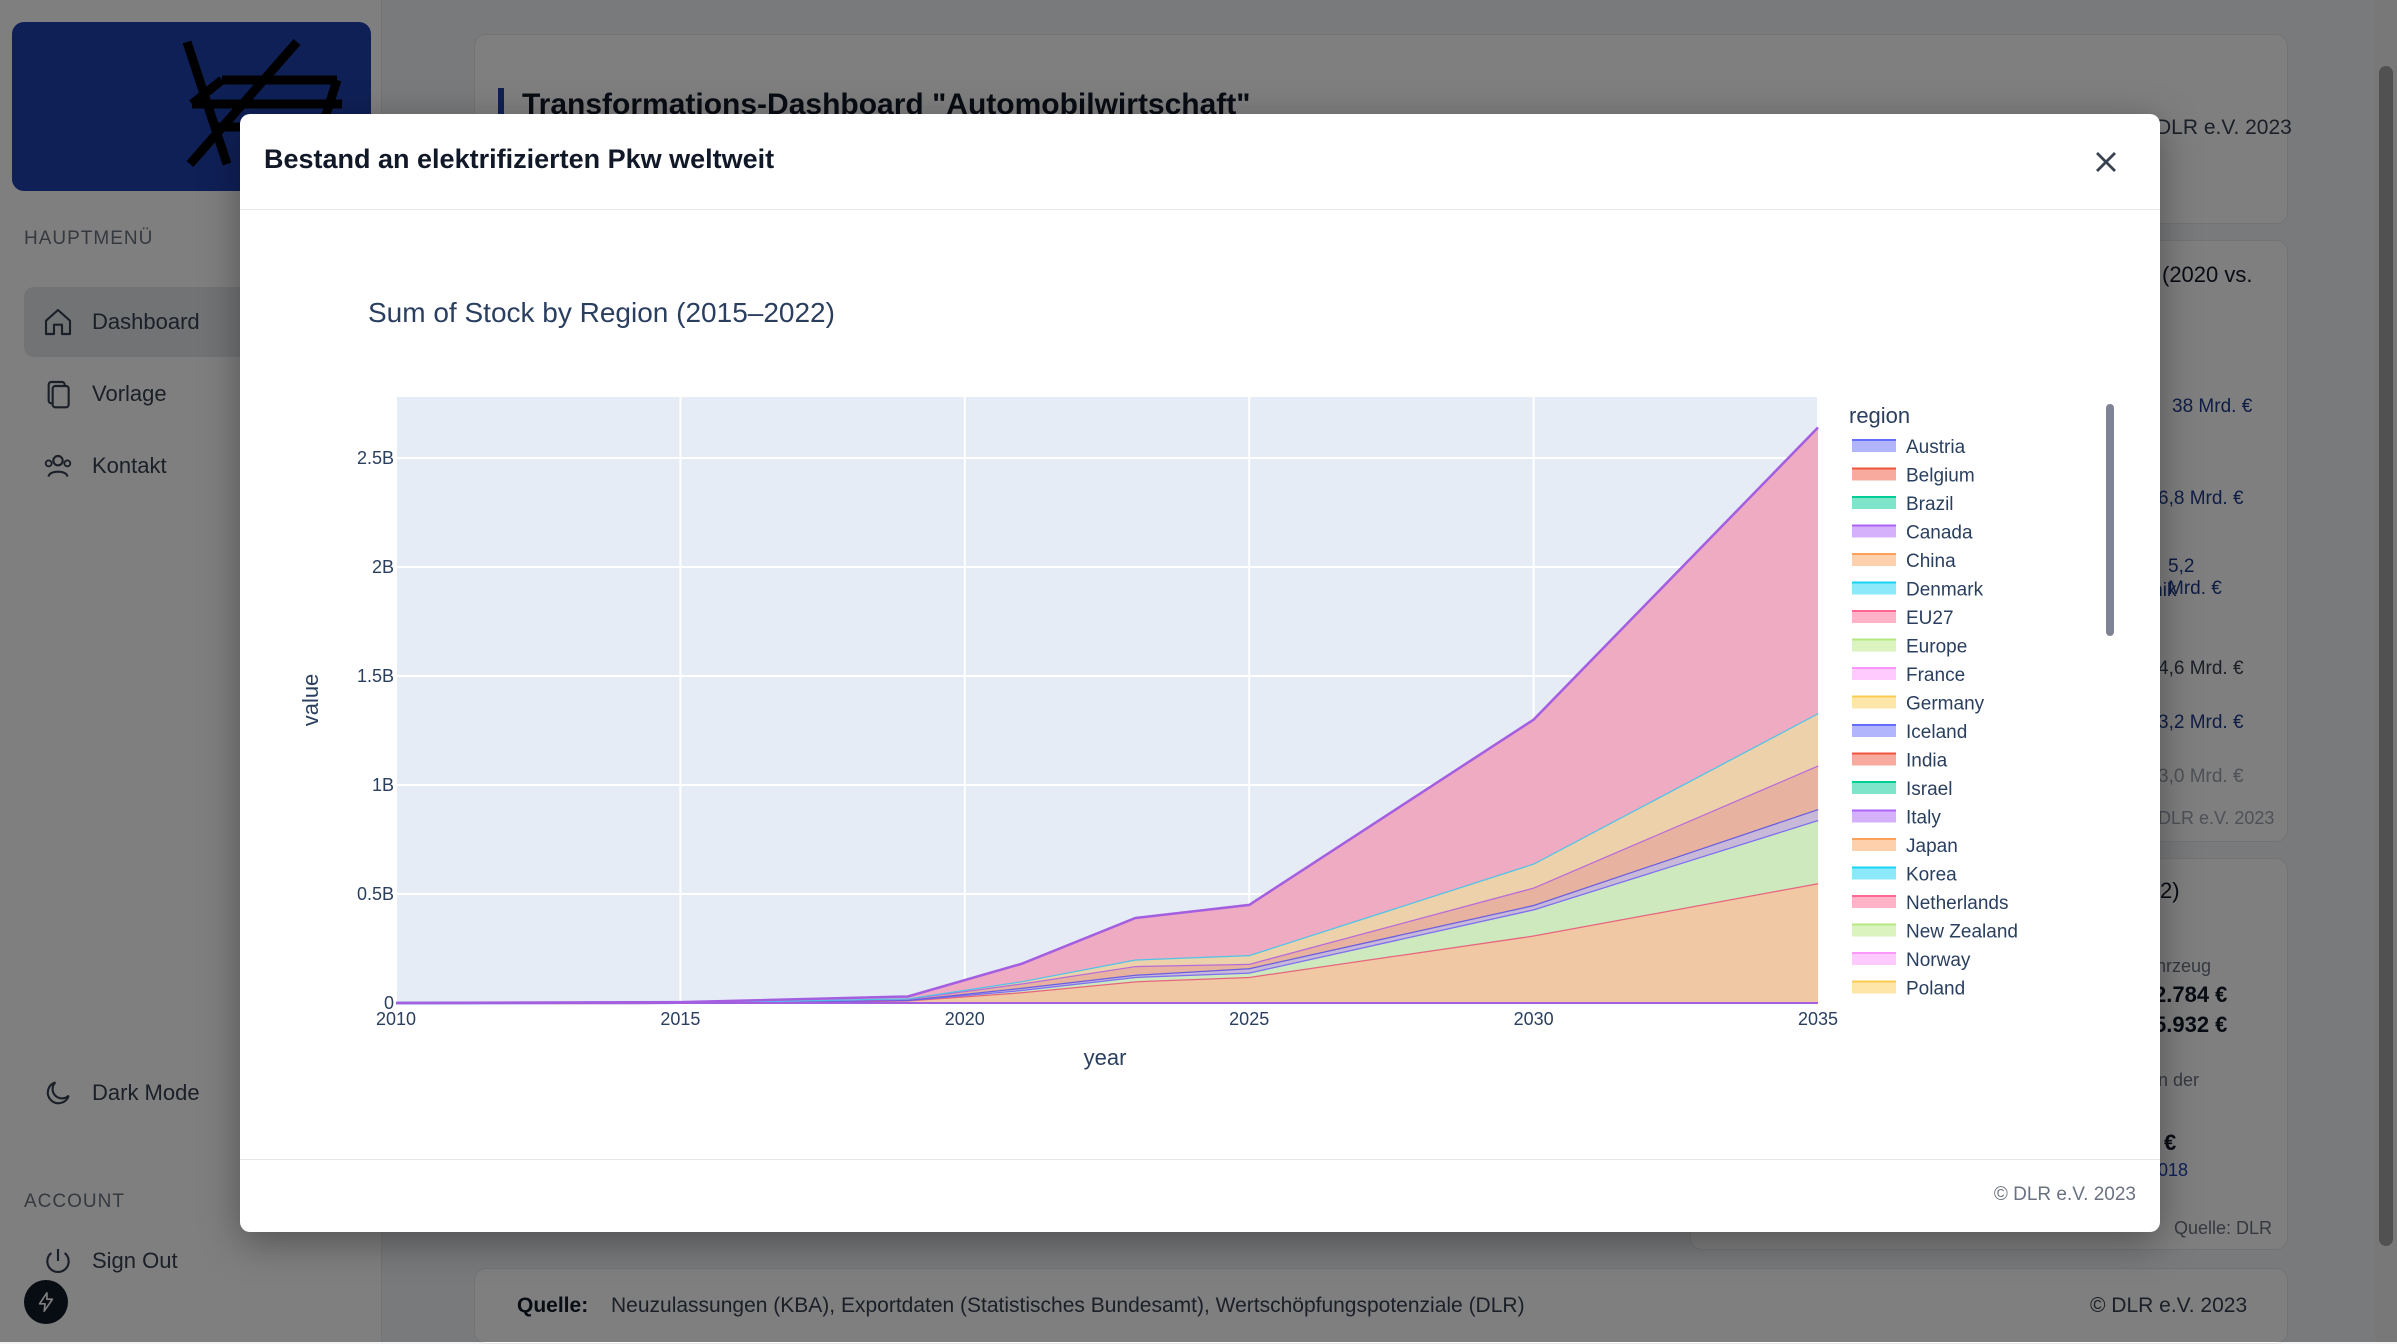 This screenshot has width=2397, height=1344. I want to click on legend-label: Denmark, so click(1945, 590).